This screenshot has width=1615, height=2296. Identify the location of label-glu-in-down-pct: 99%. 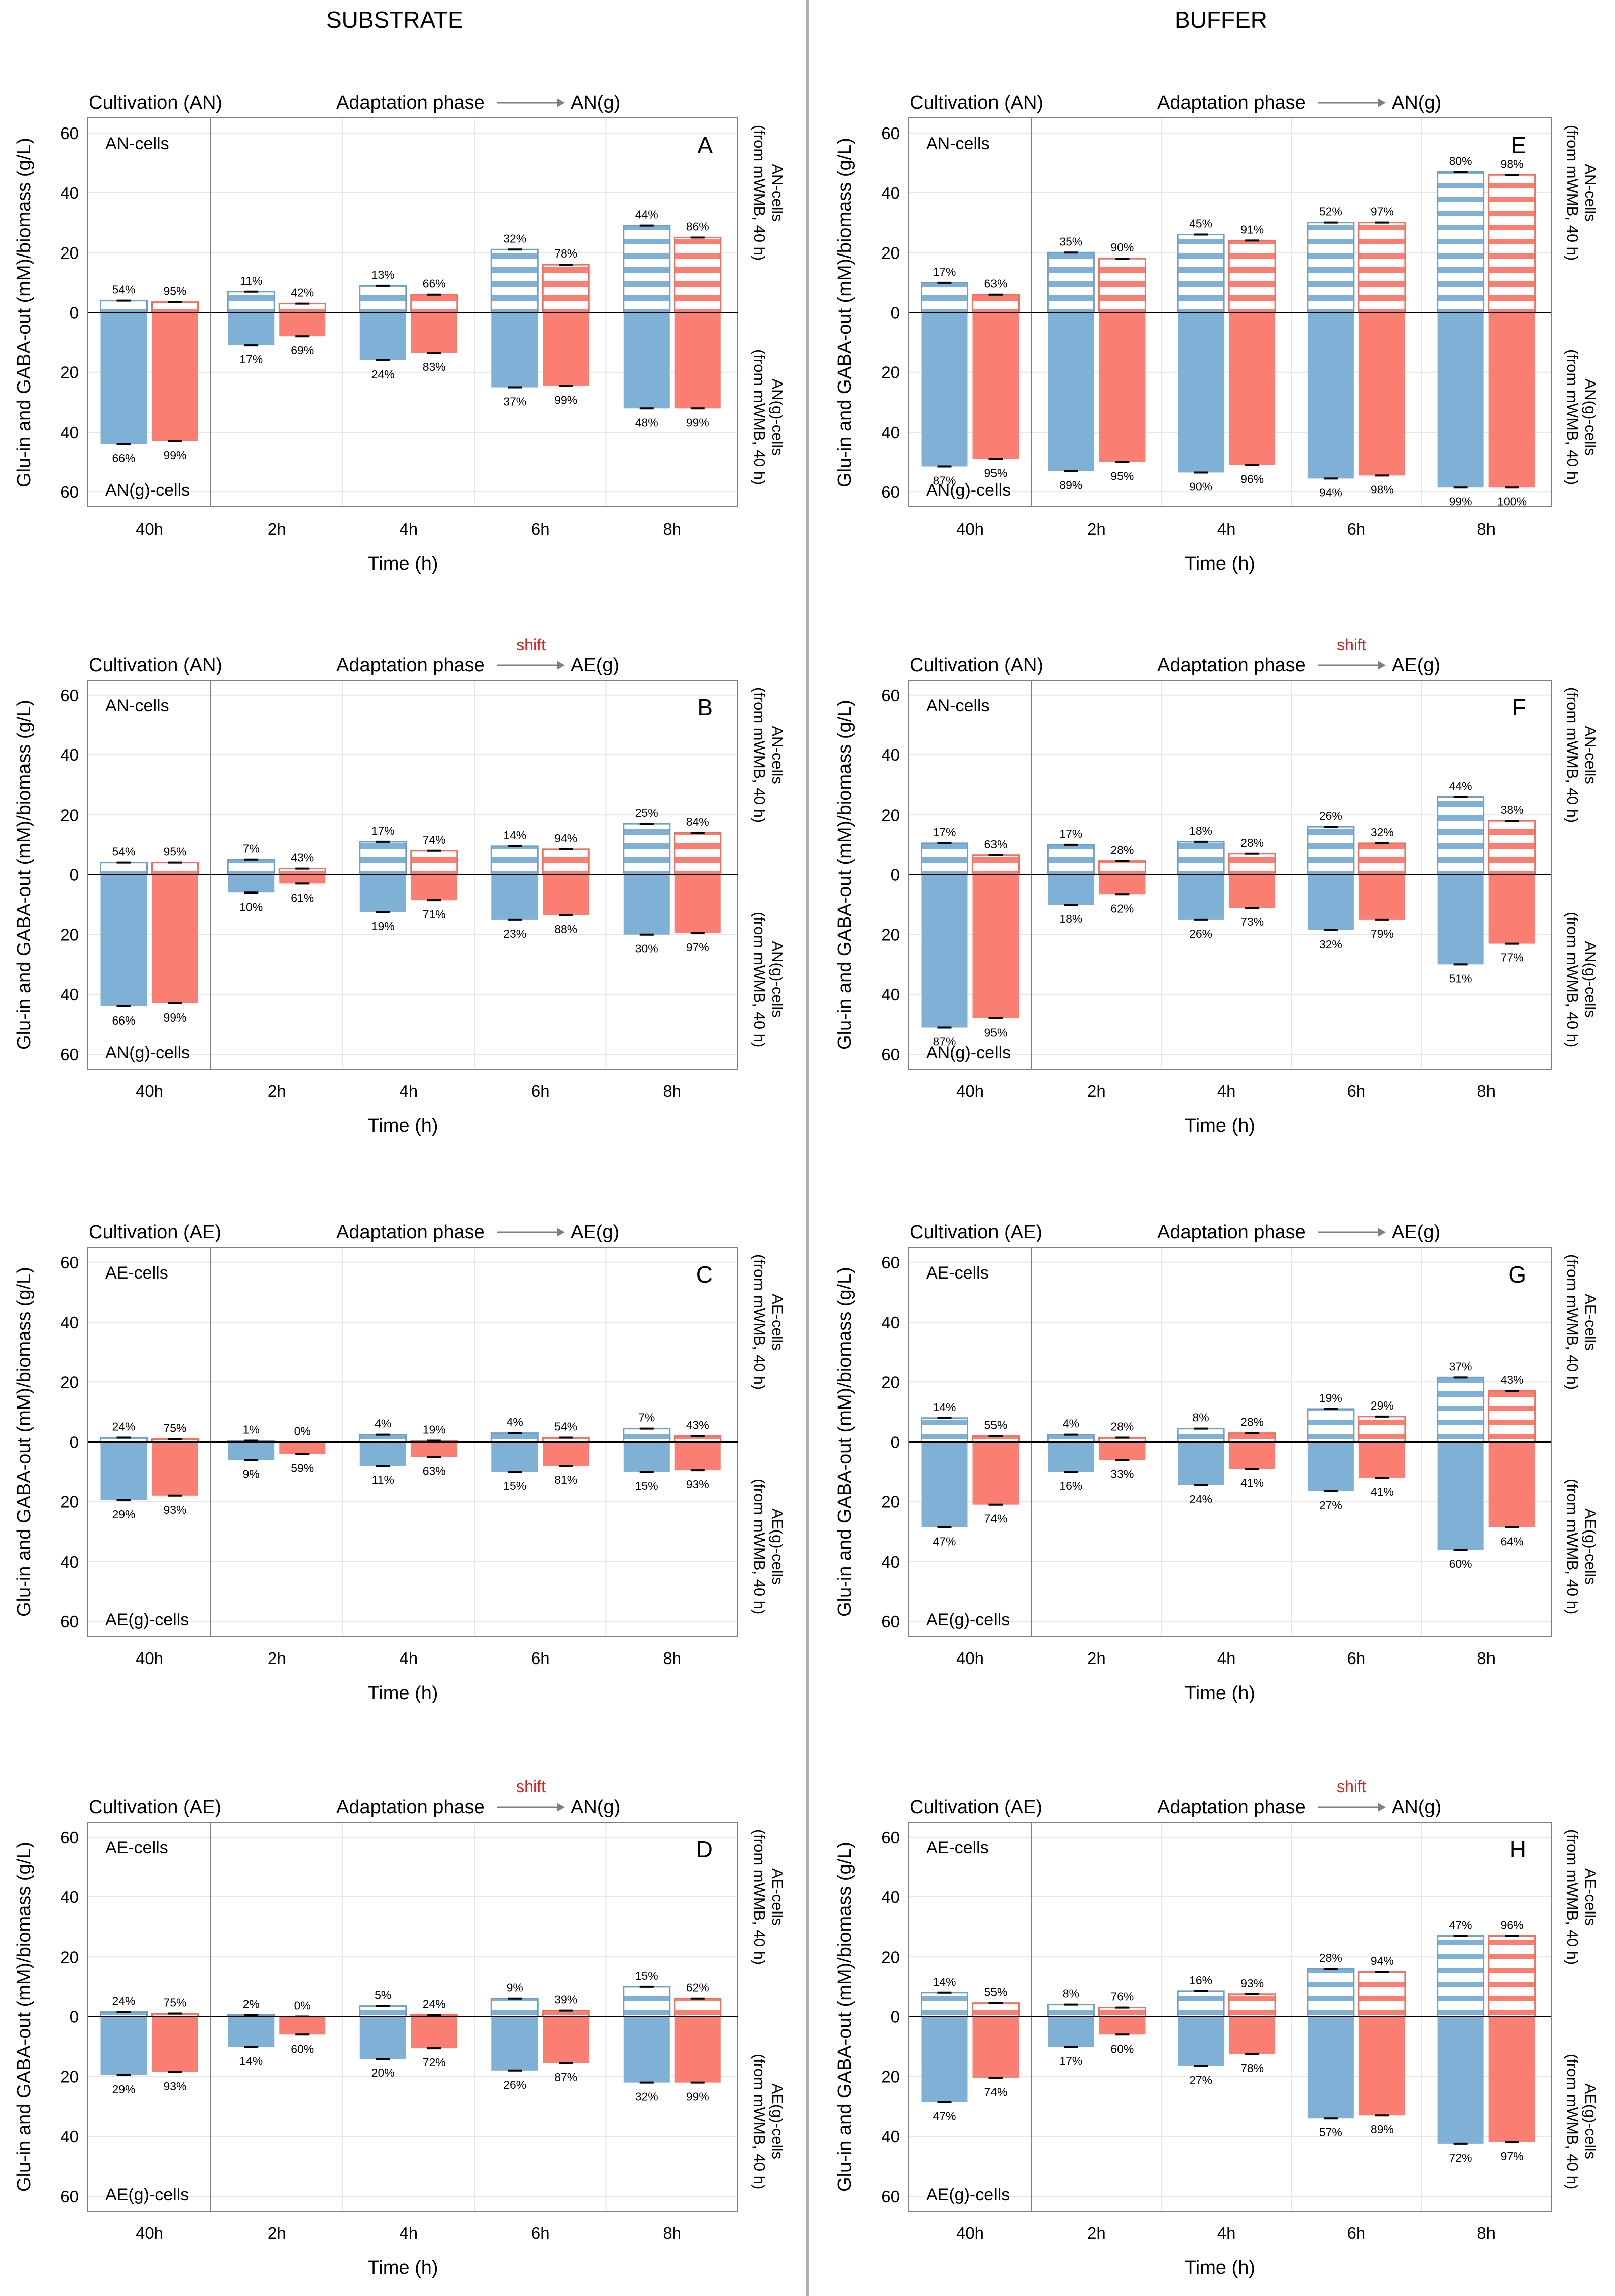
(1460, 502).